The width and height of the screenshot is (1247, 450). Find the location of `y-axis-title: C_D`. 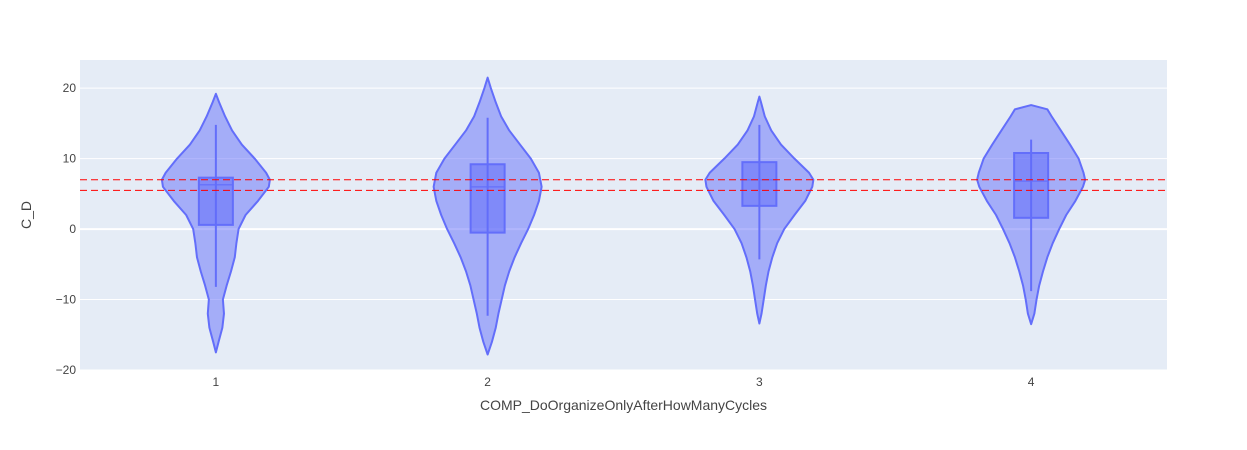

y-axis-title: C_D is located at coordinates (26, 215).